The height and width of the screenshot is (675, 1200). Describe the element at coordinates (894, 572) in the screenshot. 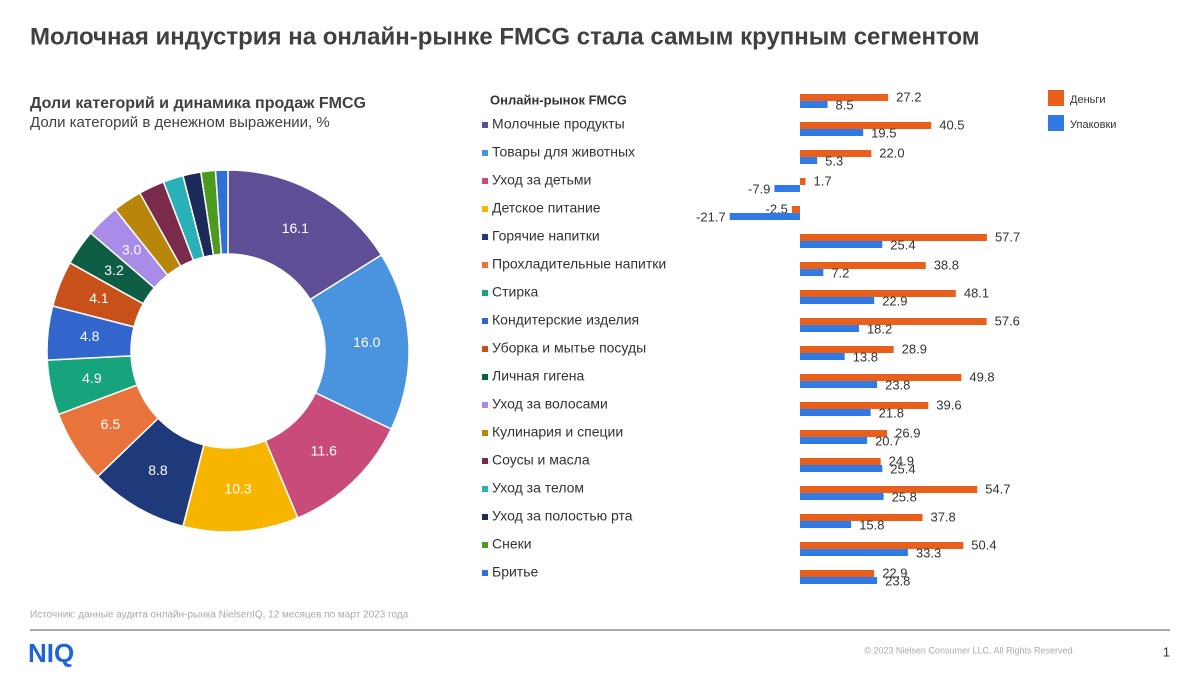

I see `value-label: 22.9` at that location.